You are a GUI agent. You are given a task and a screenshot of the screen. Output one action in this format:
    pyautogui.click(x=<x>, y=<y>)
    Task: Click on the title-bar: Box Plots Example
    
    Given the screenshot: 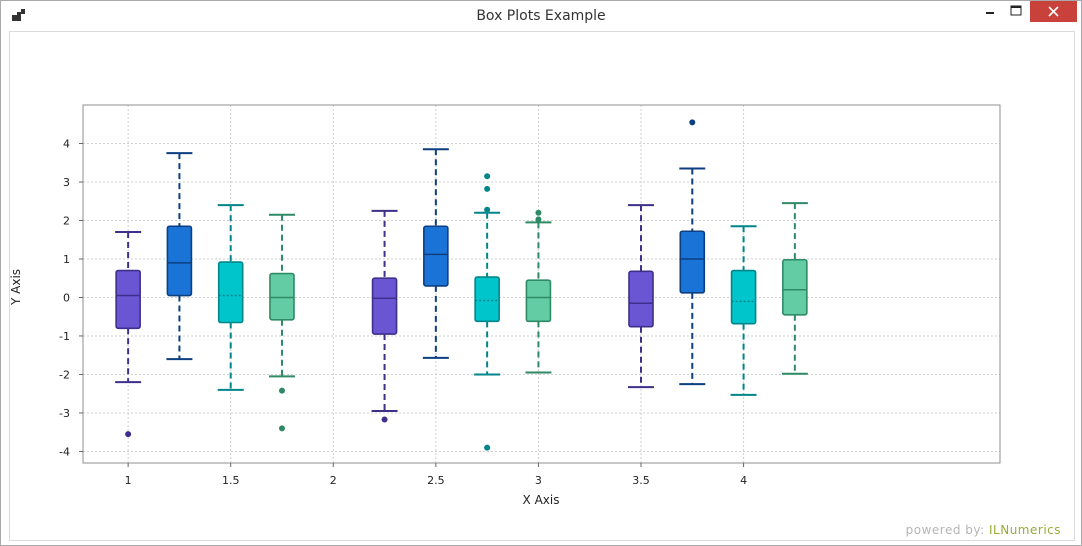 What is the action you would take?
    pyautogui.click(x=541, y=16)
    